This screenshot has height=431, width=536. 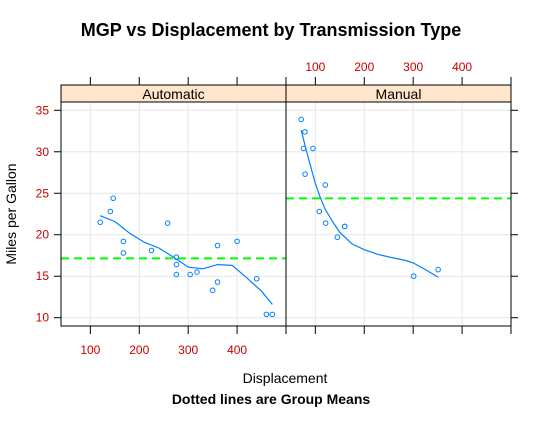 What do you see at coordinates (300, 72) in the screenshot?
I see `top-x-axis: 100 200 300 400` at bounding box center [300, 72].